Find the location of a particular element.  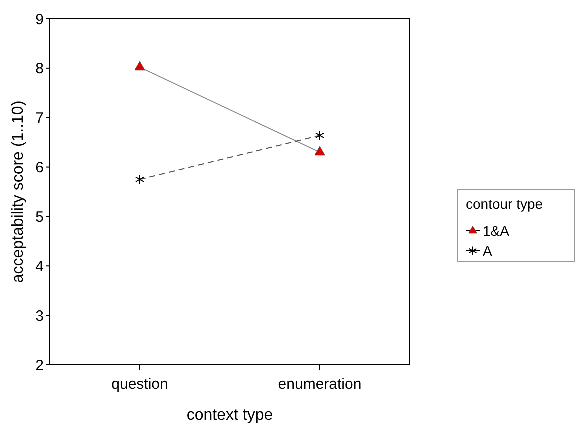

y-axis-title: acceptability score (1..10) is located at coordinates (18, 192).